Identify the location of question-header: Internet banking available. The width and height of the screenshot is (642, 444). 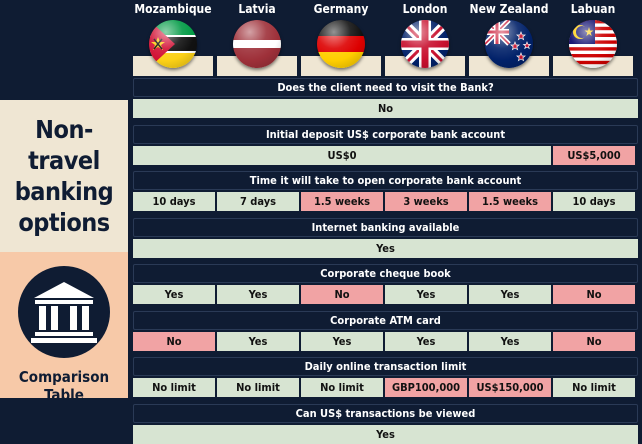
(385, 227).